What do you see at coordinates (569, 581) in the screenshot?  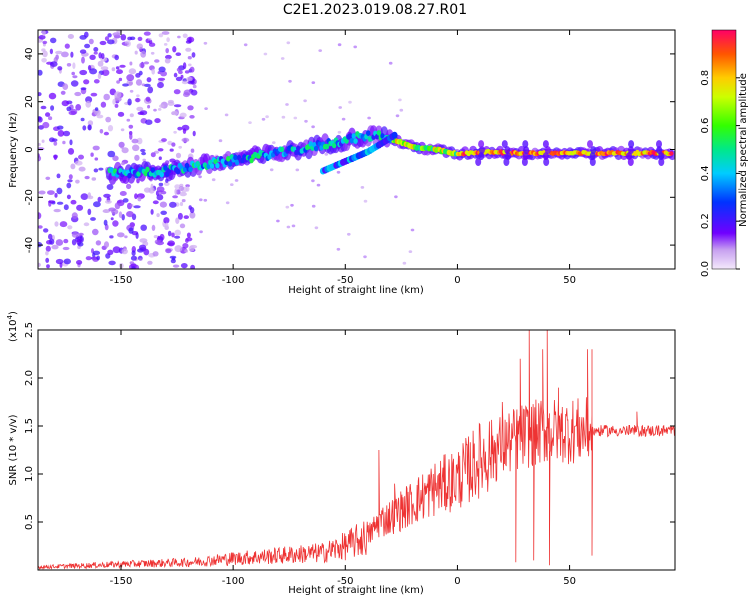 I see `snr-xtick-label: 50` at bounding box center [569, 581].